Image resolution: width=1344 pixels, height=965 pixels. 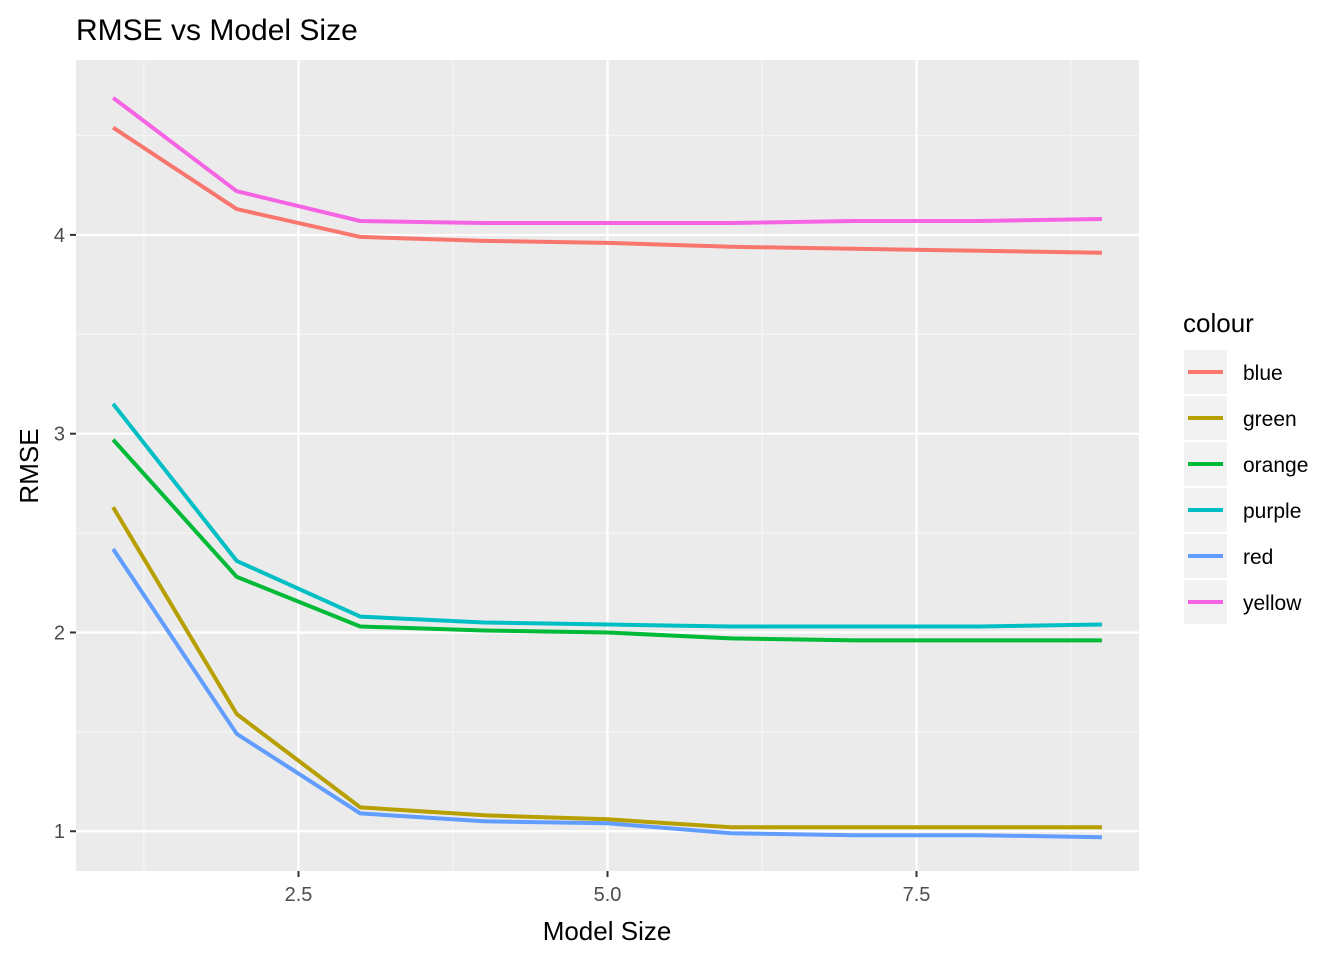 What do you see at coordinates (1258, 557) in the screenshot?
I see `legend-label-red: red` at bounding box center [1258, 557].